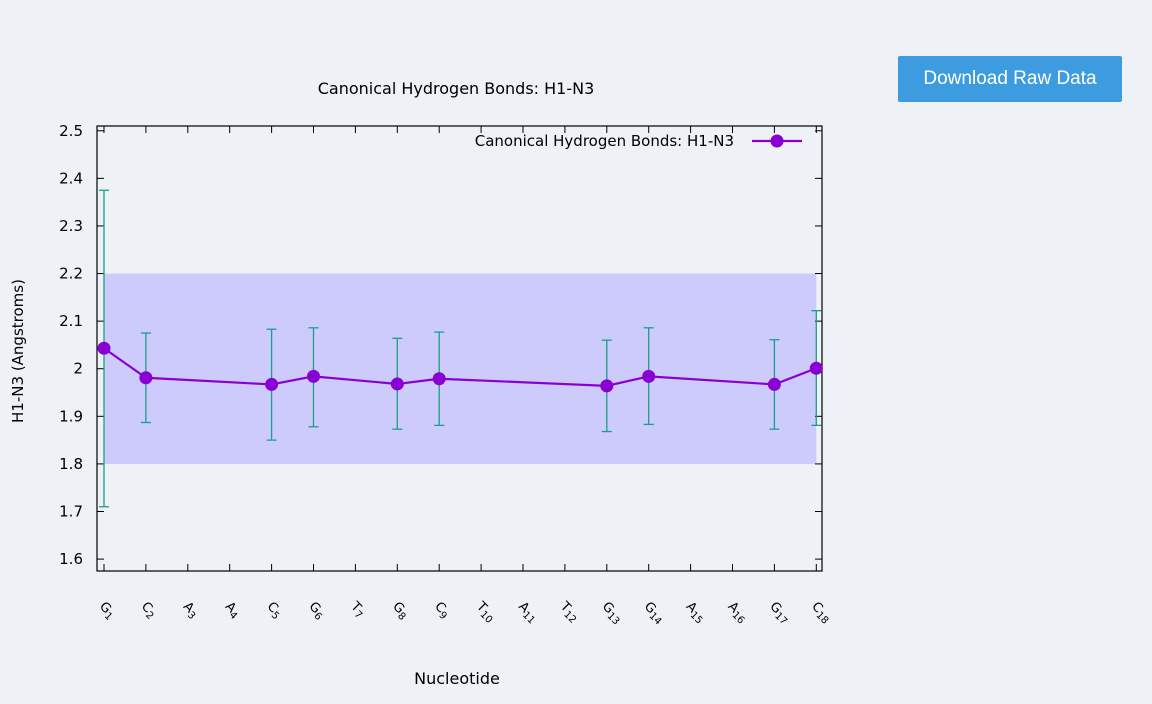 The height and width of the screenshot is (704, 1152). What do you see at coordinates (527, 612) in the screenshot?
I see `x-tick-label: A11` at bounding box center [527, 612].